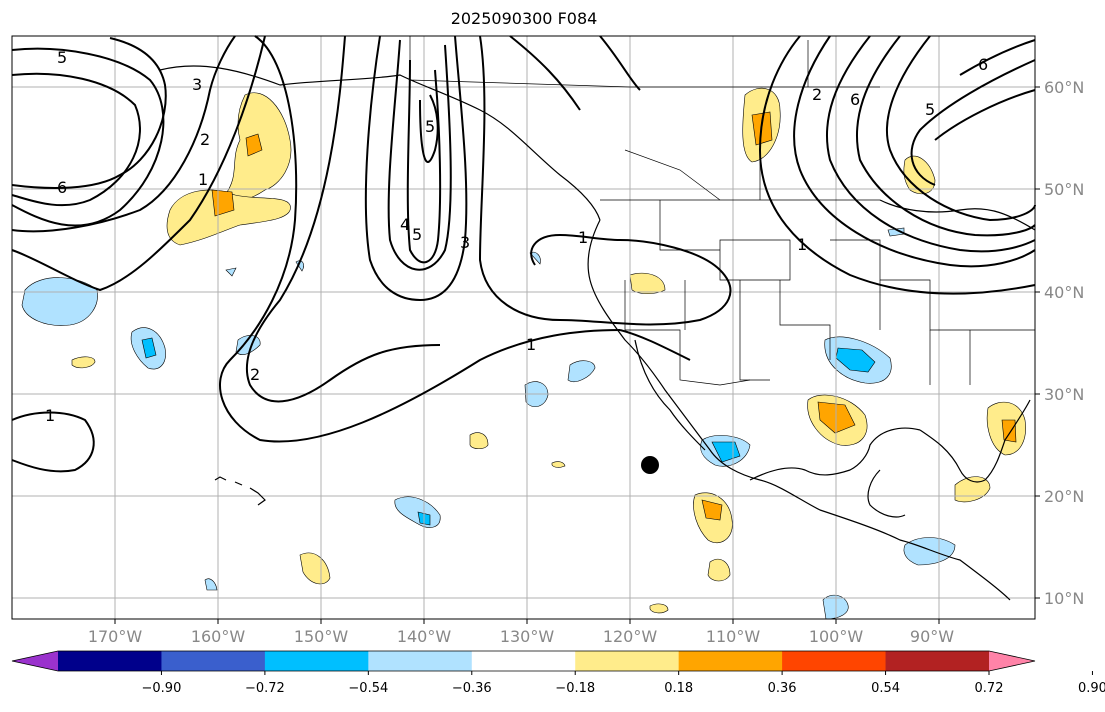 The width and height of the screenshot is (1105, 712). I want to click on colorbar-tick-label: 0.36, so click(782, 688).